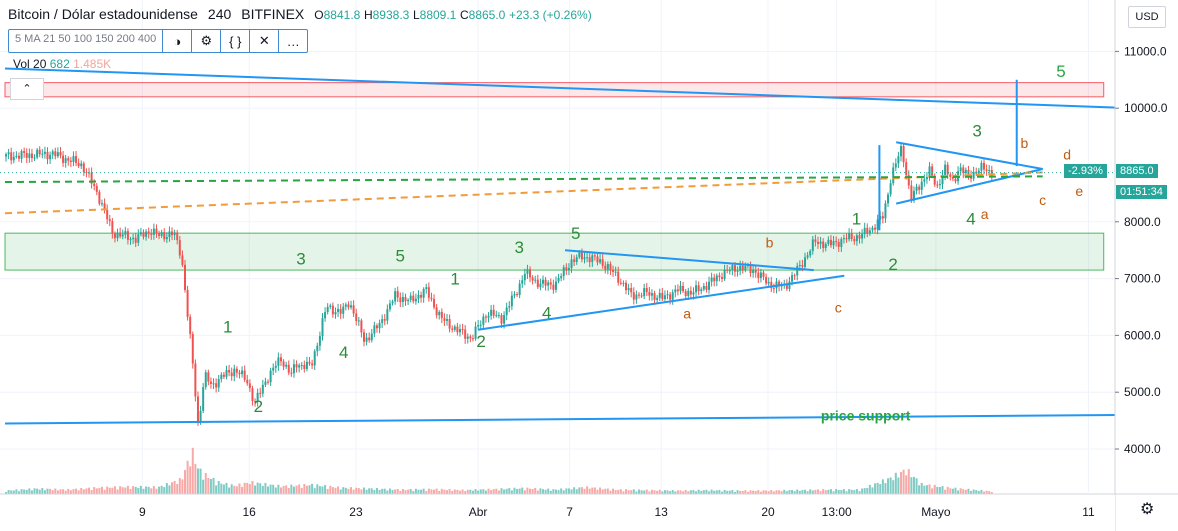  Describe the element at coordinates (86, 41) in the screenshot. I see `ma-indicator-label: 5 MA 21 50 100 150 200 400` at that location.